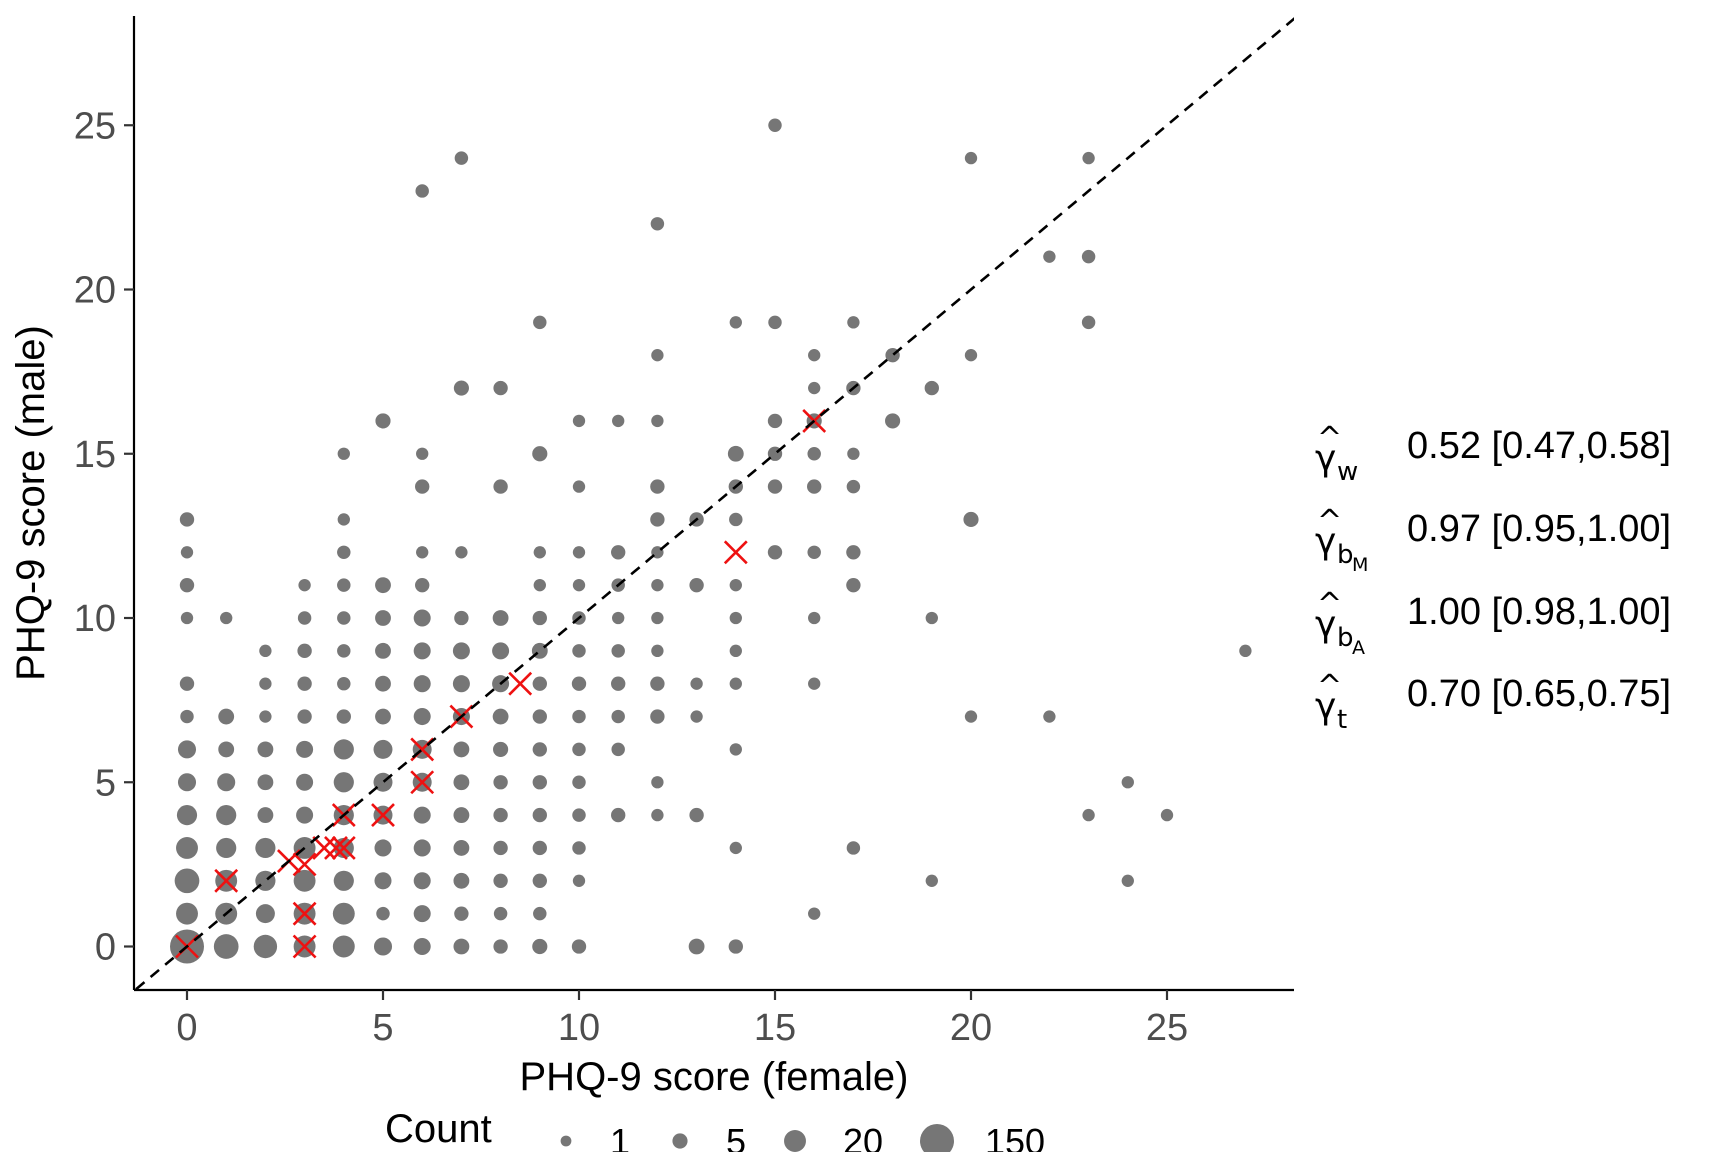 The height and width of the screenshot is (1152, 1728). I want to click on x-tick-label: 10, so click(579, 1028).